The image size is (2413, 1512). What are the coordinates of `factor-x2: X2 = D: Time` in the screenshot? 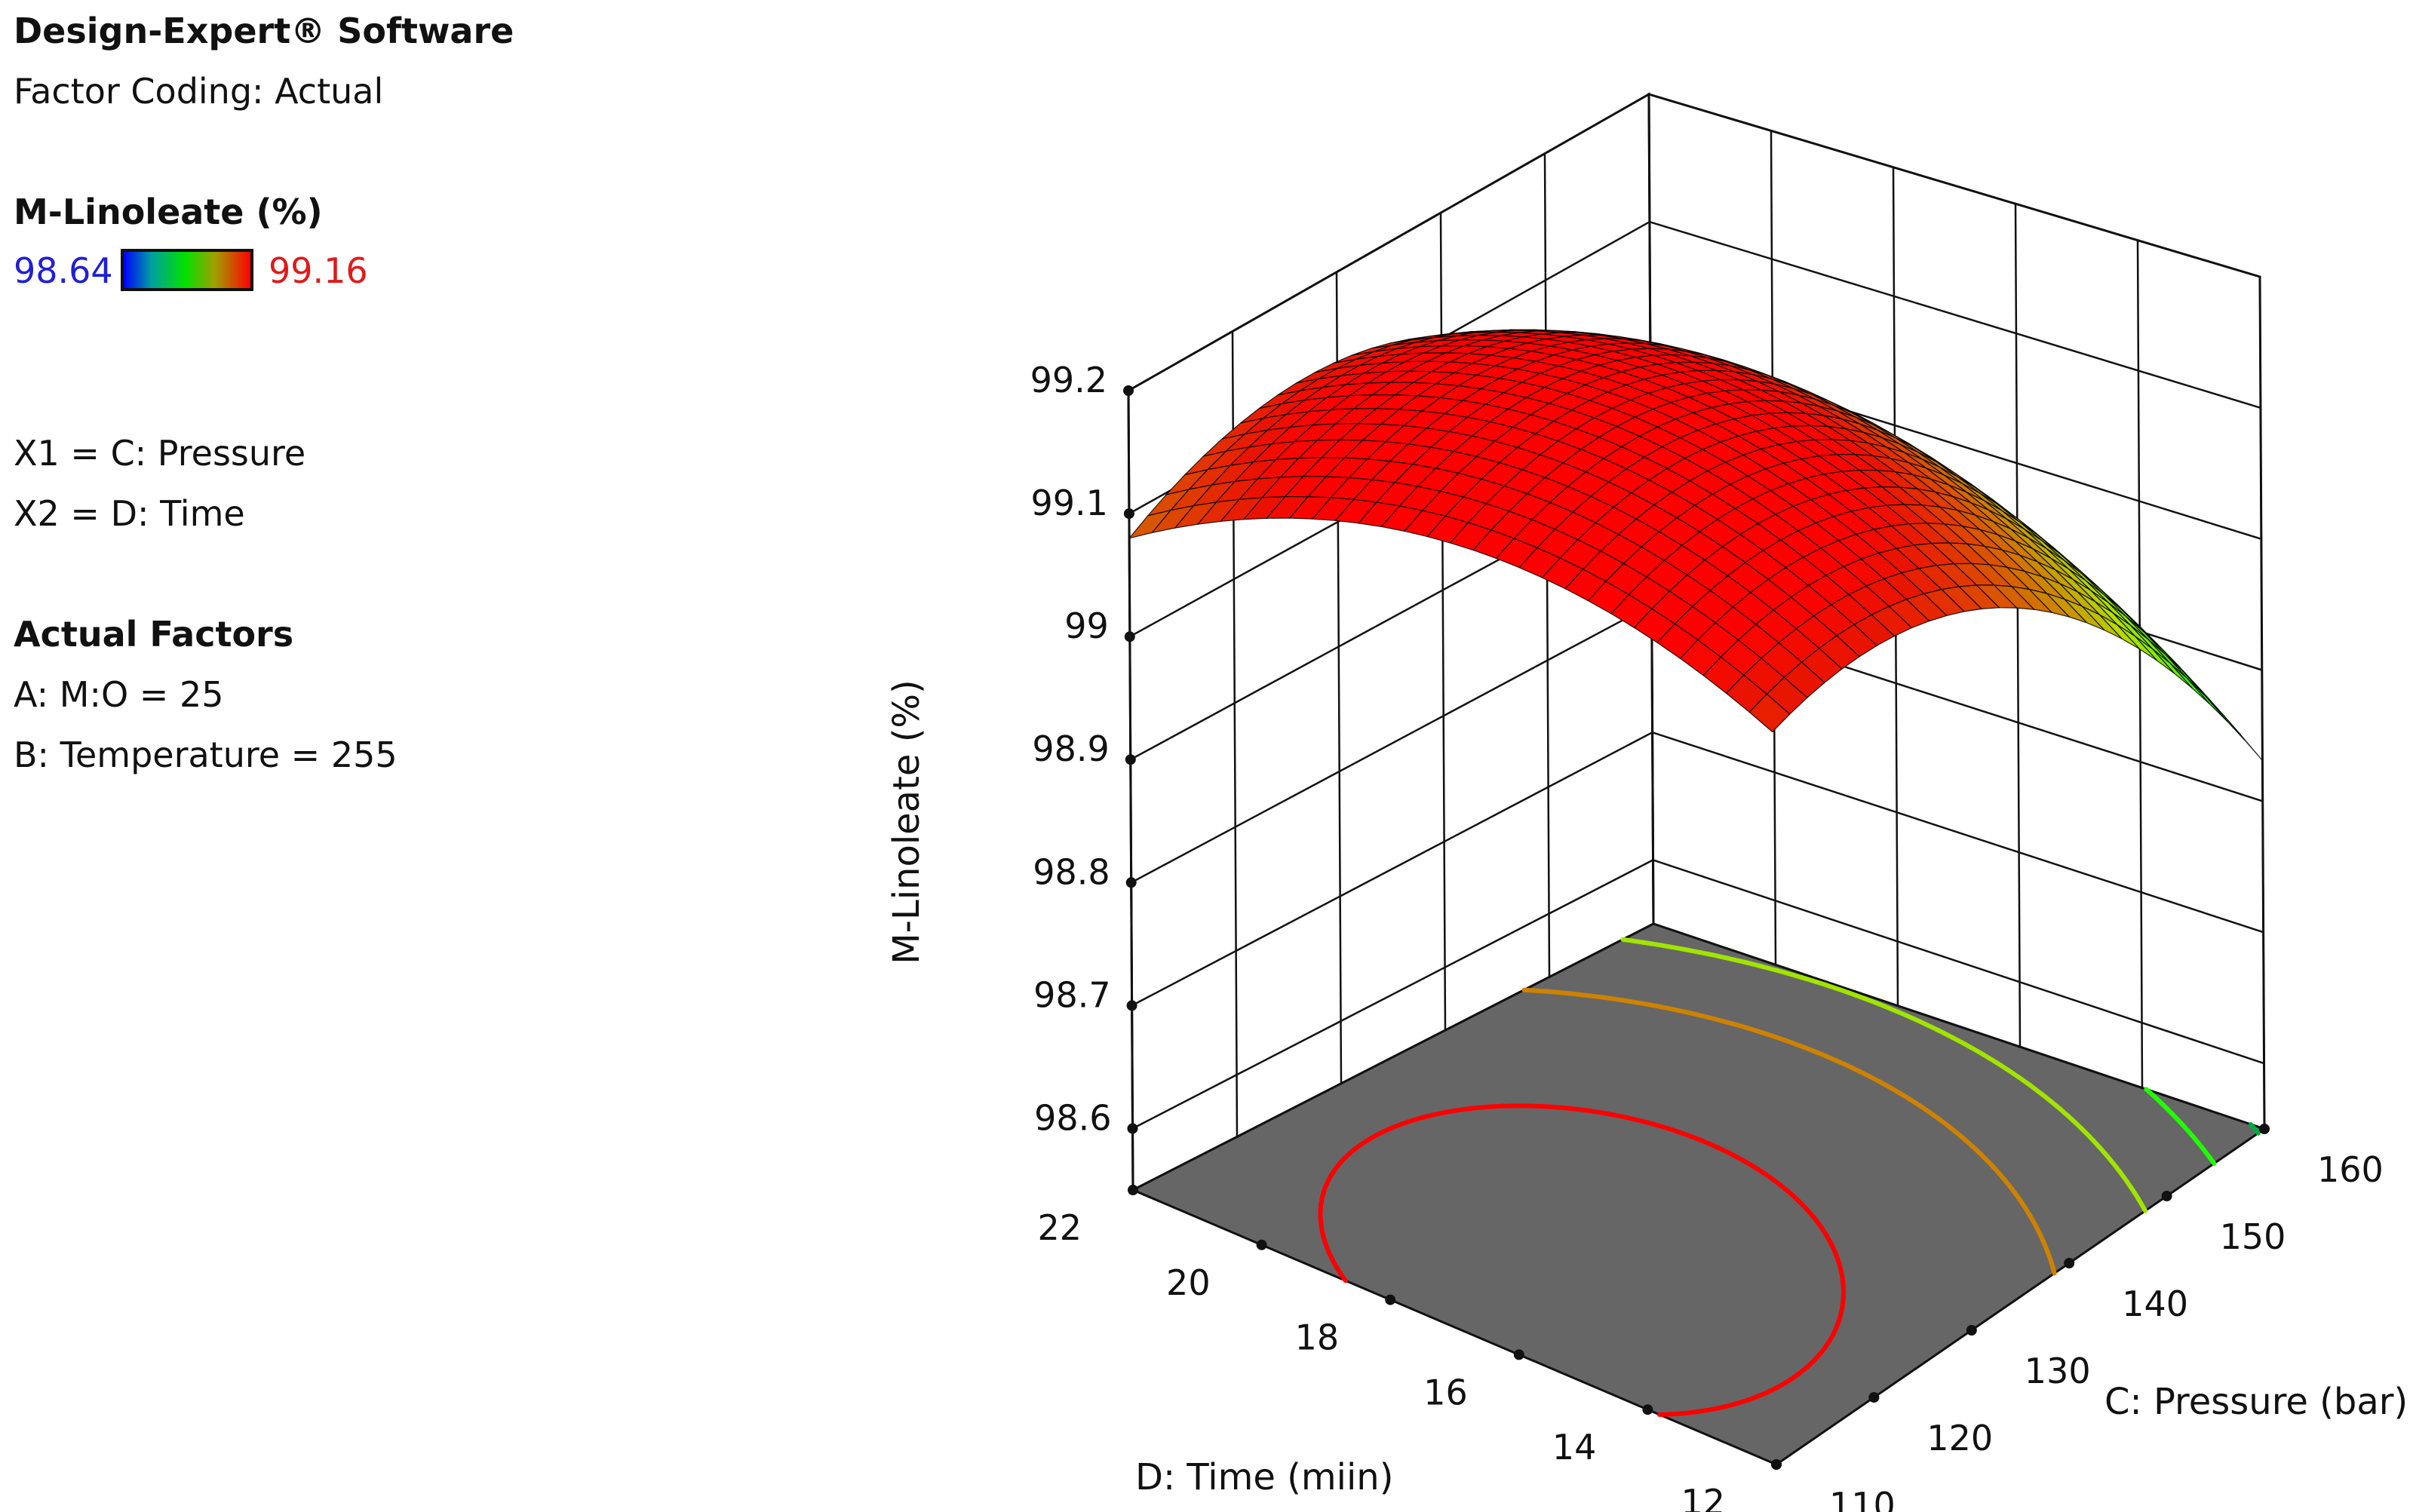 It's located at (129, 513).